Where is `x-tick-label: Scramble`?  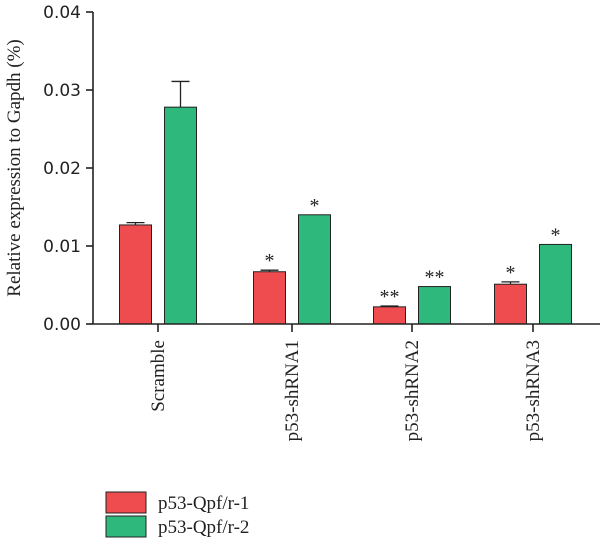 x-tick-label: Scramble is located at coordinates (158, 376).